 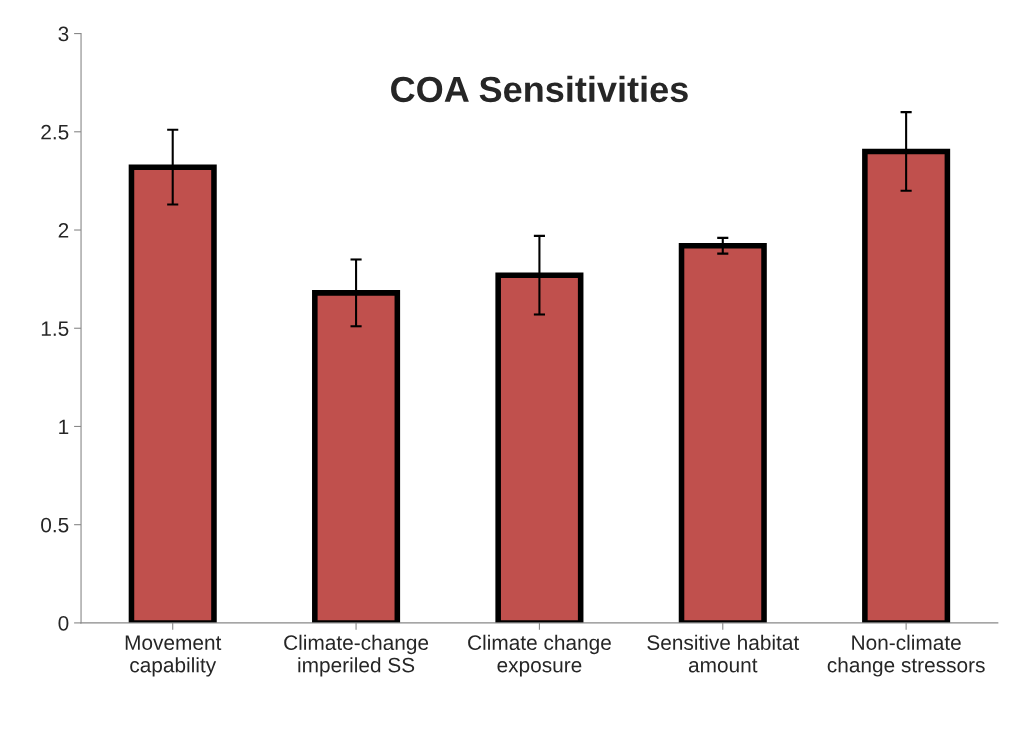 What do you see at coordinates (55, 525) in the screenshot?
I see `y-tick-label: 0.5` at bounding box center [55, 525].